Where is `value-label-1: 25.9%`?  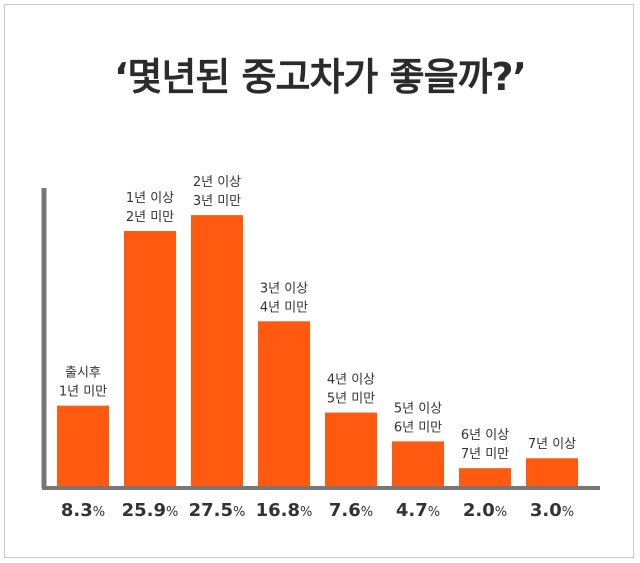
value-label-1: 25.9% is located at coordinates (150, 510).